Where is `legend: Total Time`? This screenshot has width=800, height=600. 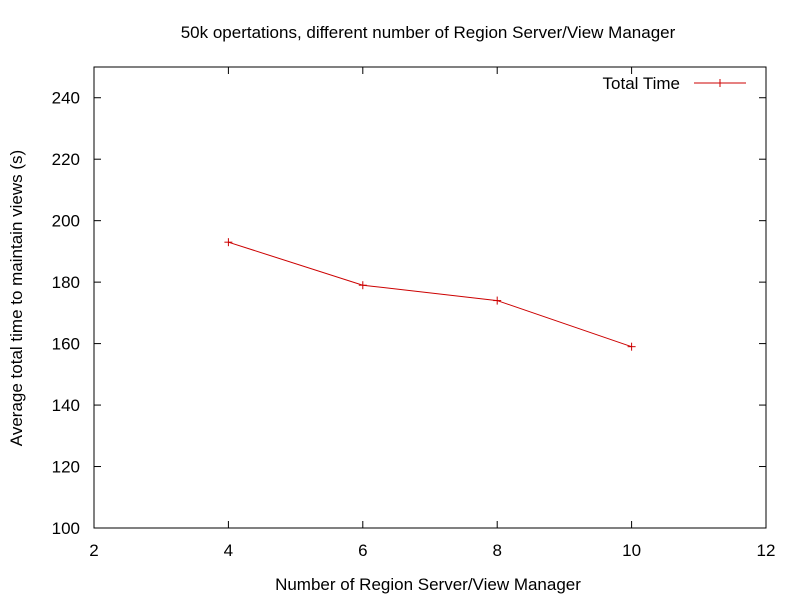
legend: Total Time is located at coordinates (674, 83).